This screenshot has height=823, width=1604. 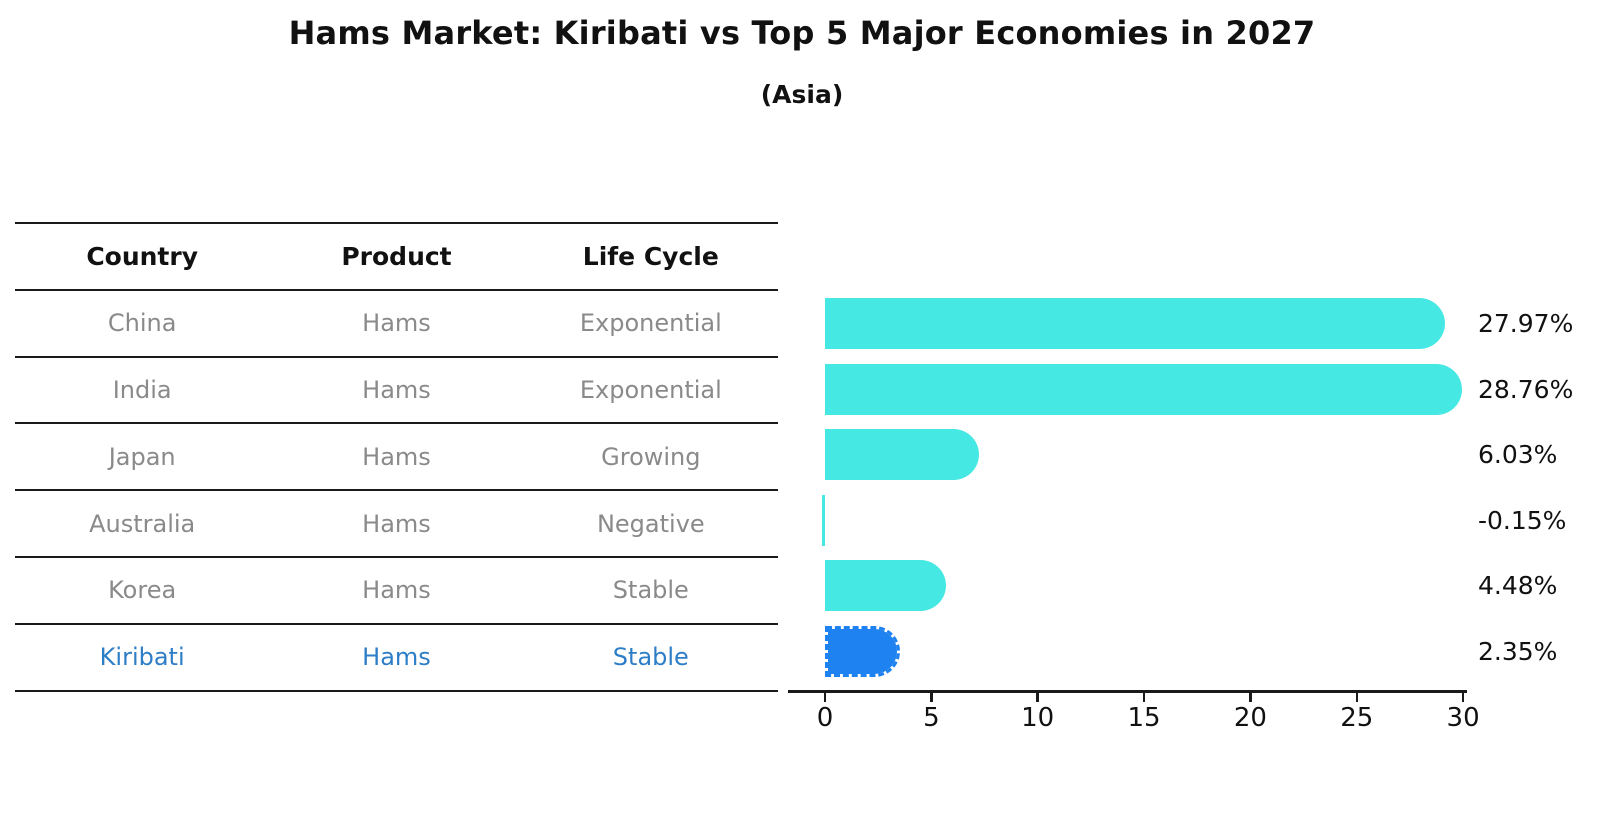 What do you see at coordinates (1518, 454) in the screenshot?
I see `value-label-japan: 6.03%` at bounding box center [1518, 454].